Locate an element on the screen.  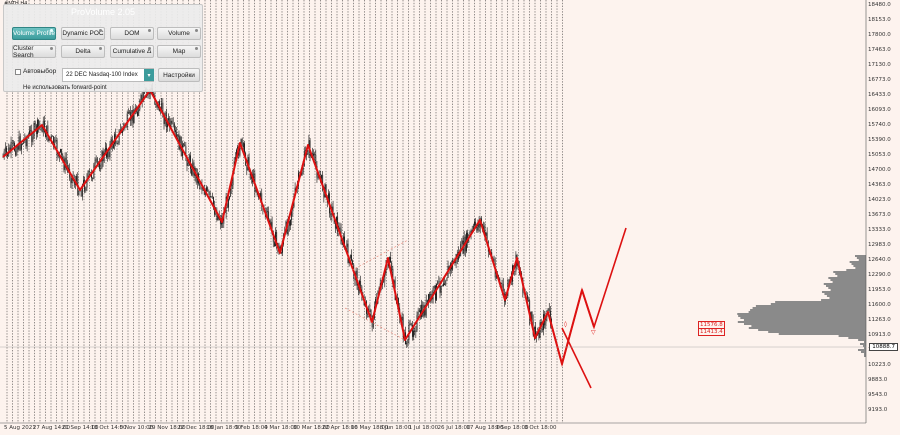
price-tick-label: 18480.0 is located at coordinates (879, 5).